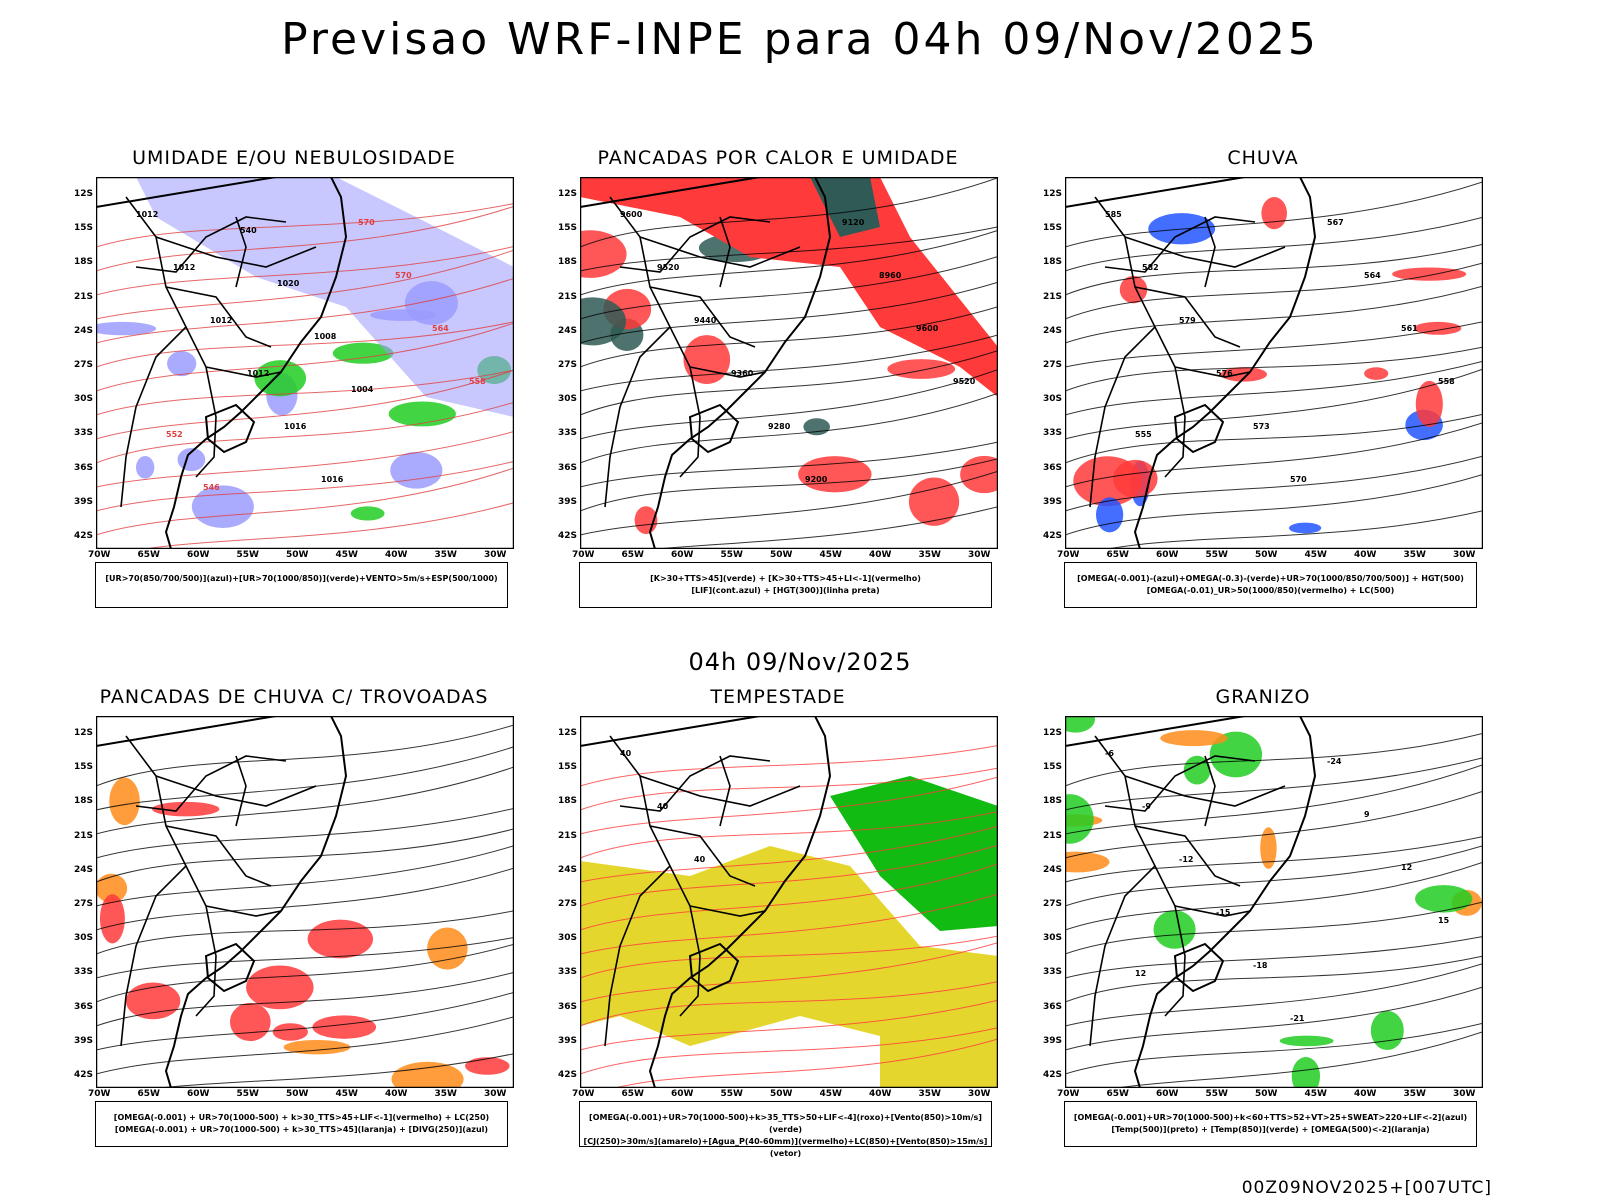 The height and width of the screenshot is (1200, 1600). I want to click on contour-label: -15, so click(1223, 912).